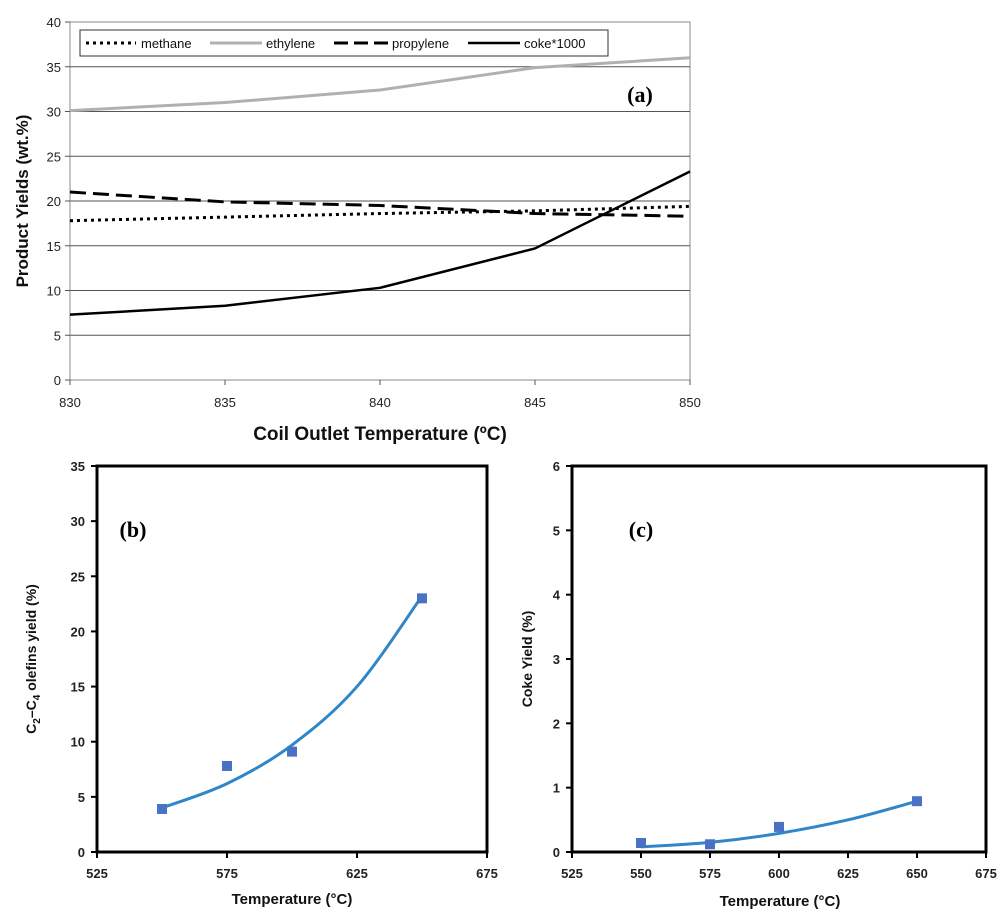 This screenshot has height=912, width=1000. I want to click on chart-a-x-axis-label: Coil Outlet Temperature (ºC), so click(380, 434).